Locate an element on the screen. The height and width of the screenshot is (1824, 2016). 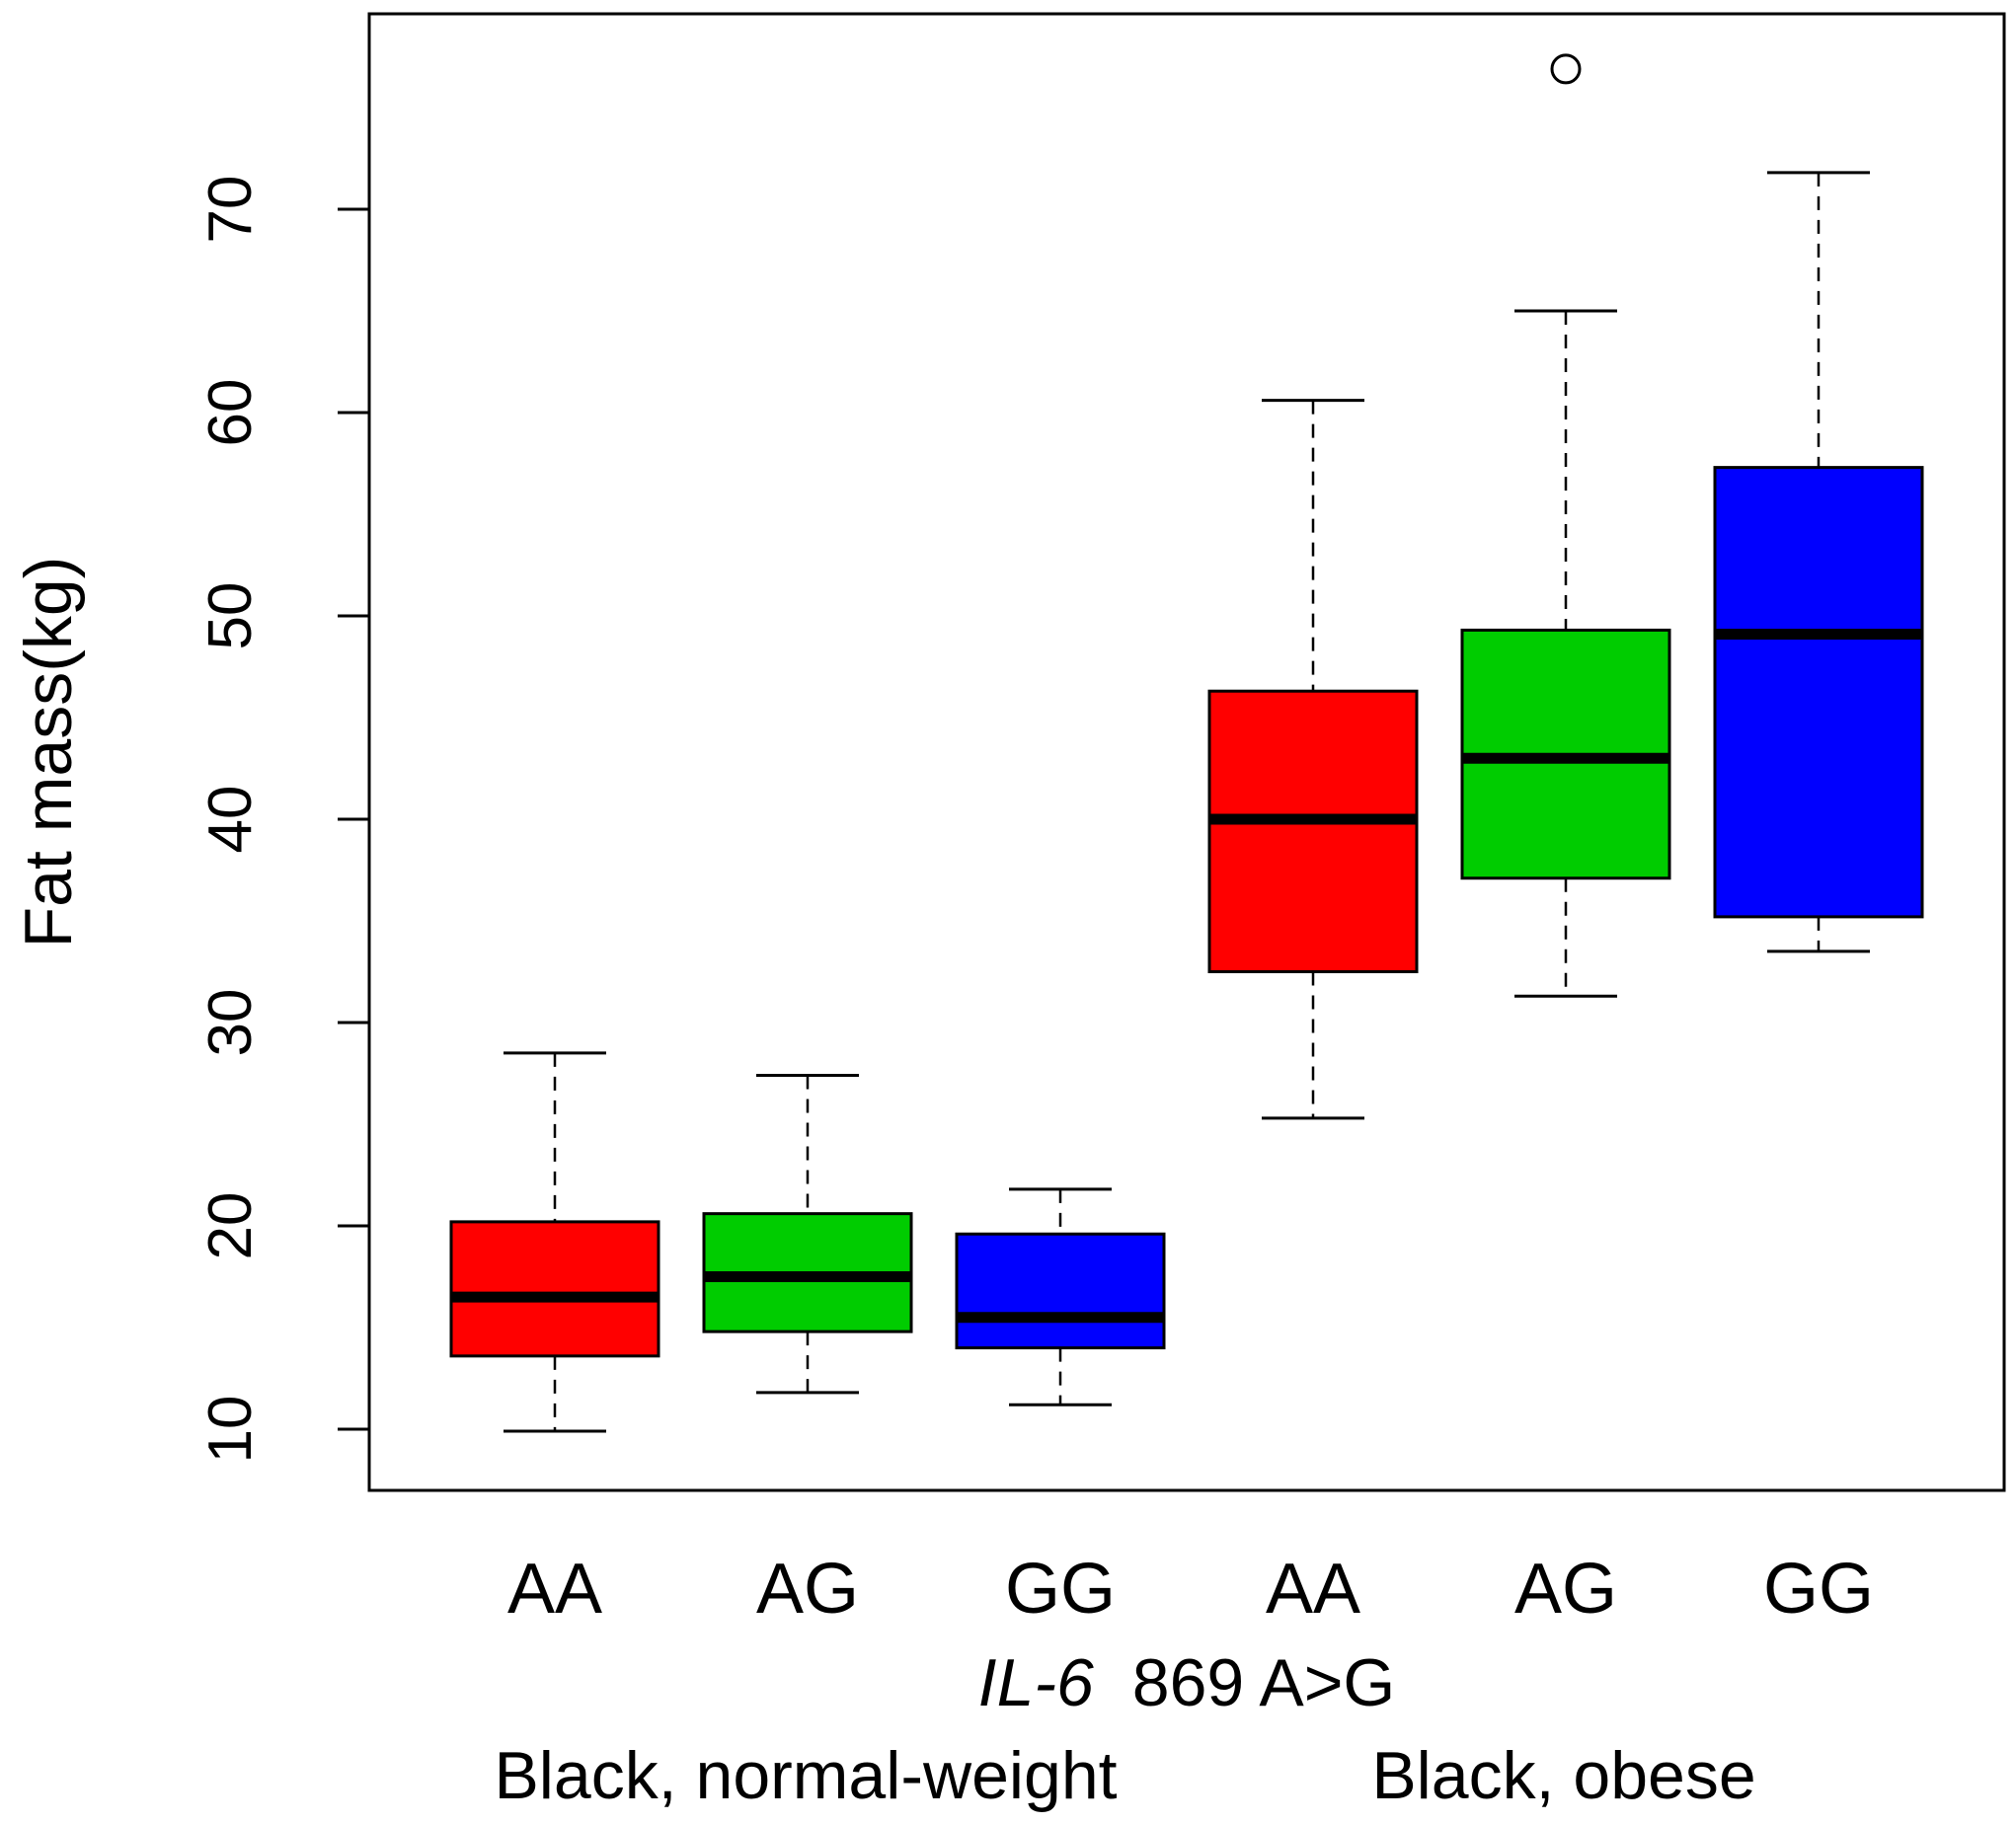
x-axis-title-variant: 869 A>G is located at coordinates (1264, 1682).